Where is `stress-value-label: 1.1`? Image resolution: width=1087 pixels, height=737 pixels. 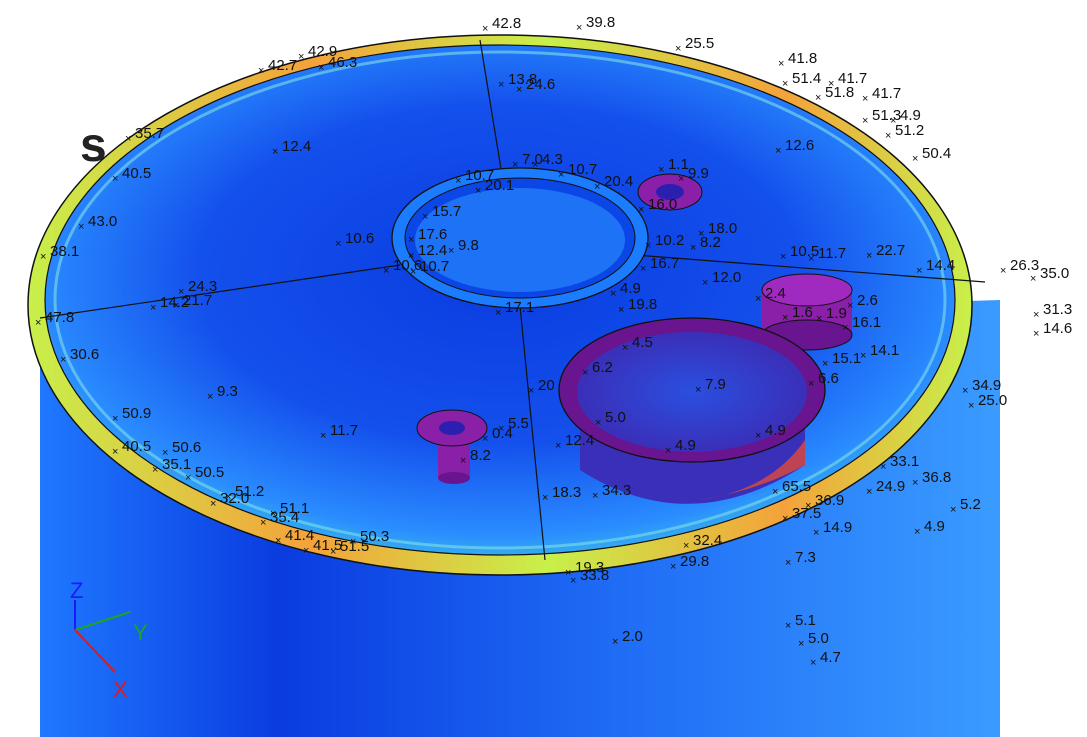 stress-value-label: 1.1 is located at coordinates (678, 164).